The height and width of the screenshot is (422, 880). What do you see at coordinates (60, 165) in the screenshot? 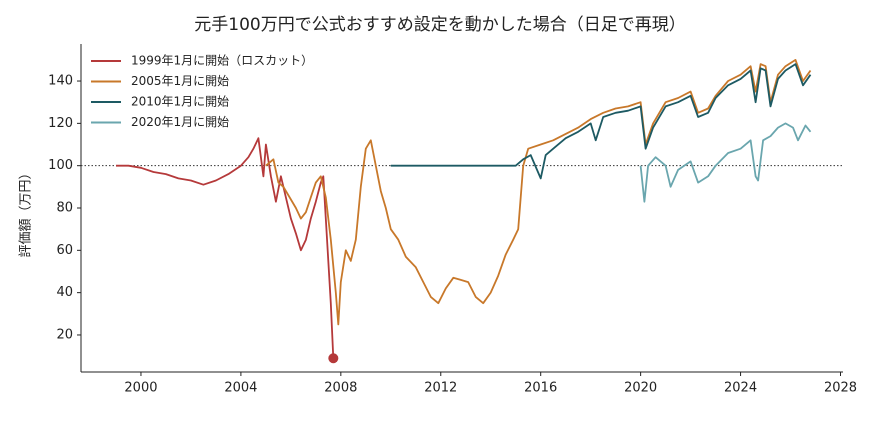
I see `y-tick-label: 100` at bounding box center [60, 165].